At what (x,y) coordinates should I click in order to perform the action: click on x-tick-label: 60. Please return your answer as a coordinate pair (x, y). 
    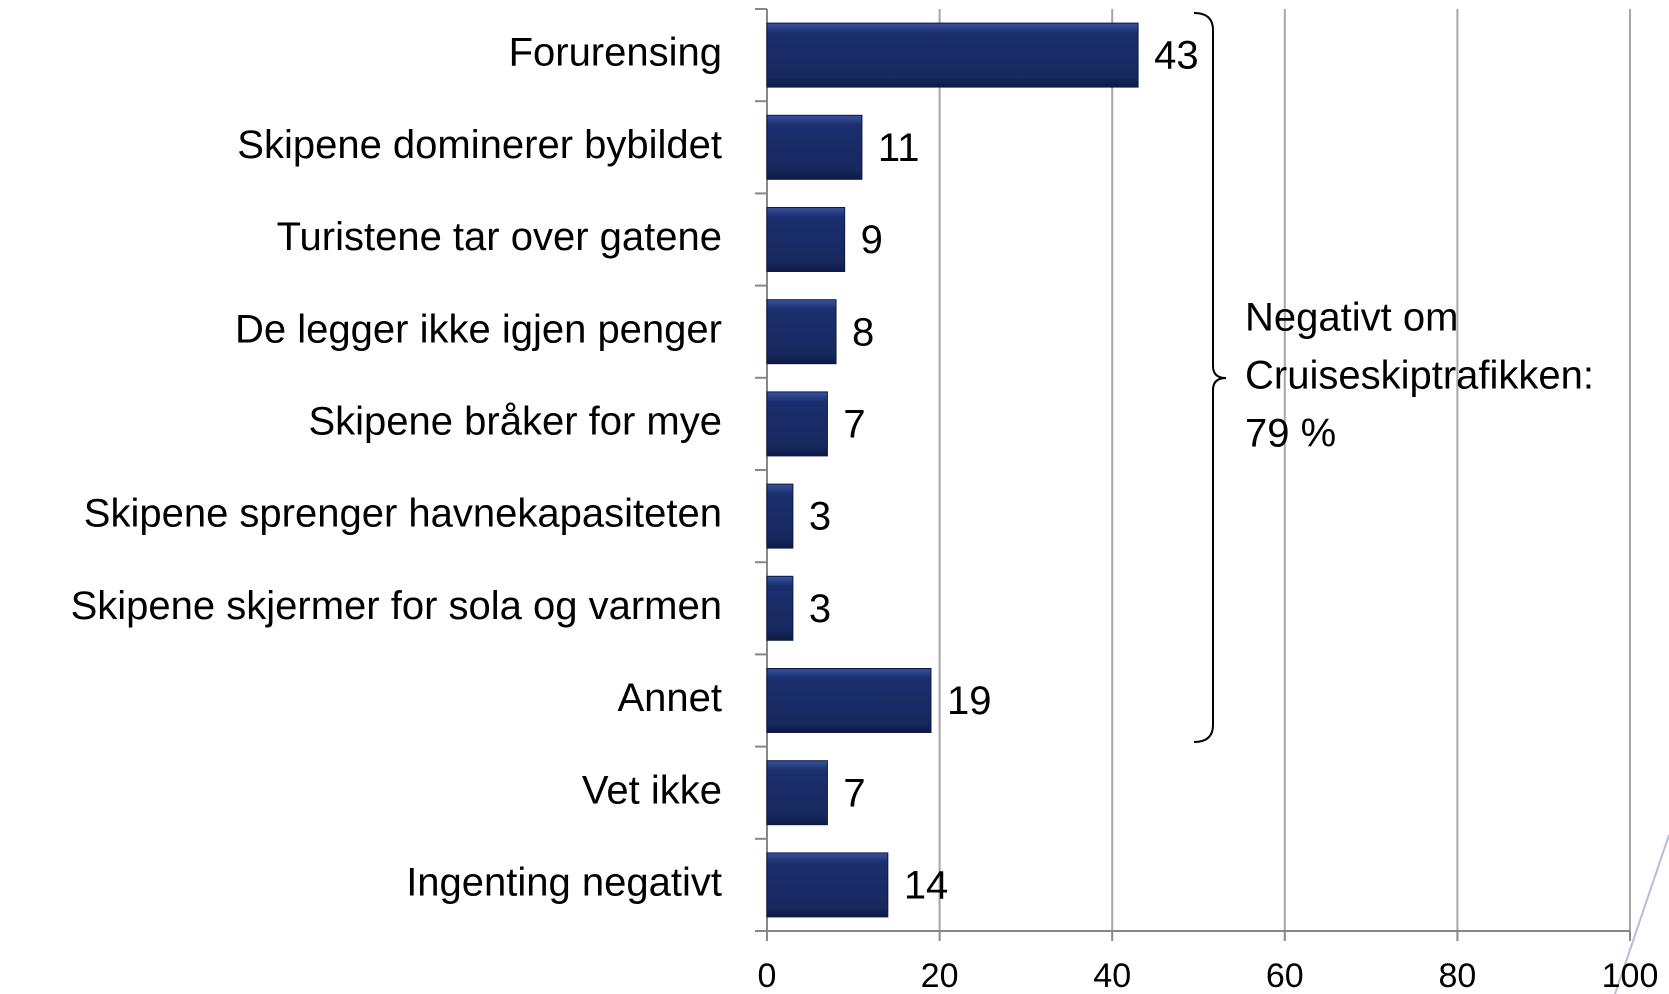
    Looking at the image, I should click on (1285, 975).